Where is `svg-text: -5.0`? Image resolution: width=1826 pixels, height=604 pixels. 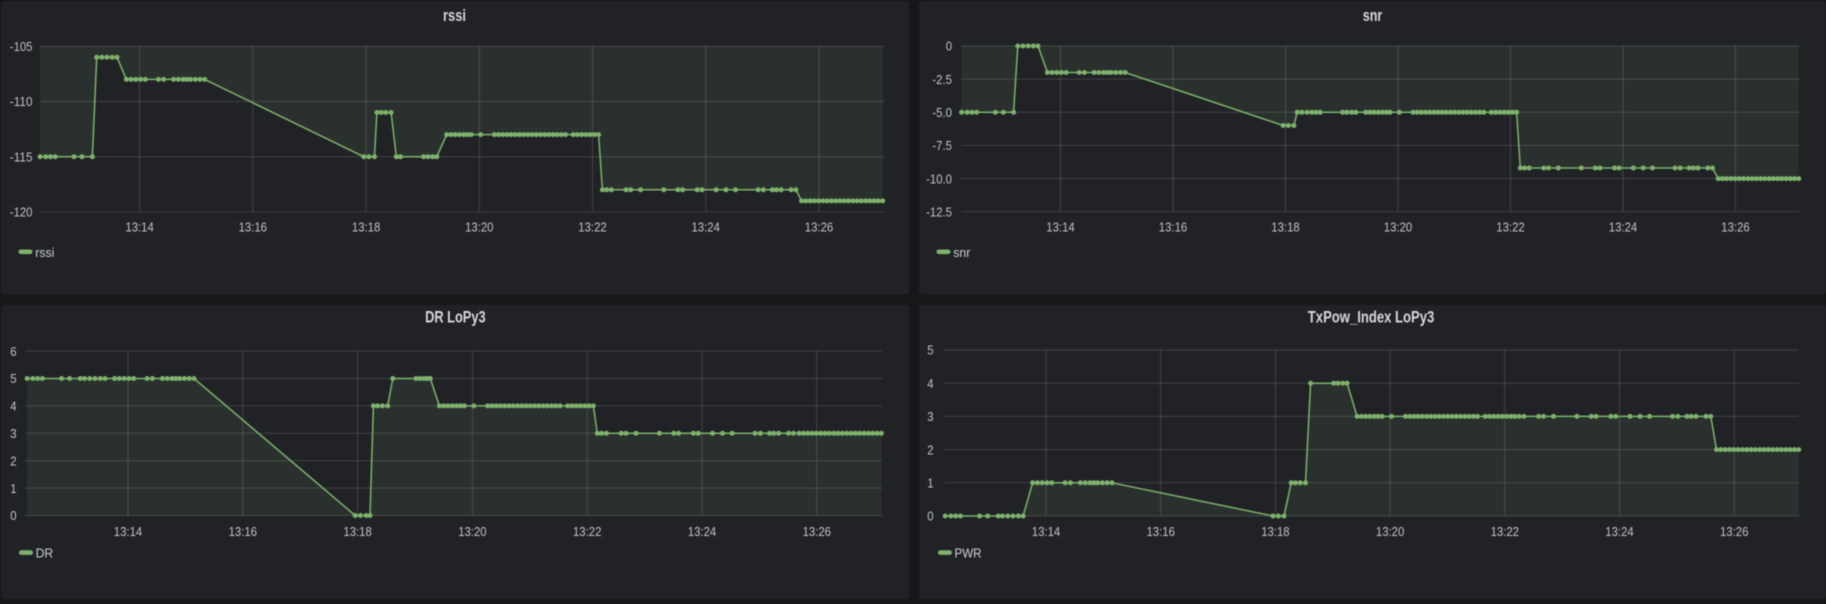 svg-text: -5.0 is located at coordinates (942, 112).